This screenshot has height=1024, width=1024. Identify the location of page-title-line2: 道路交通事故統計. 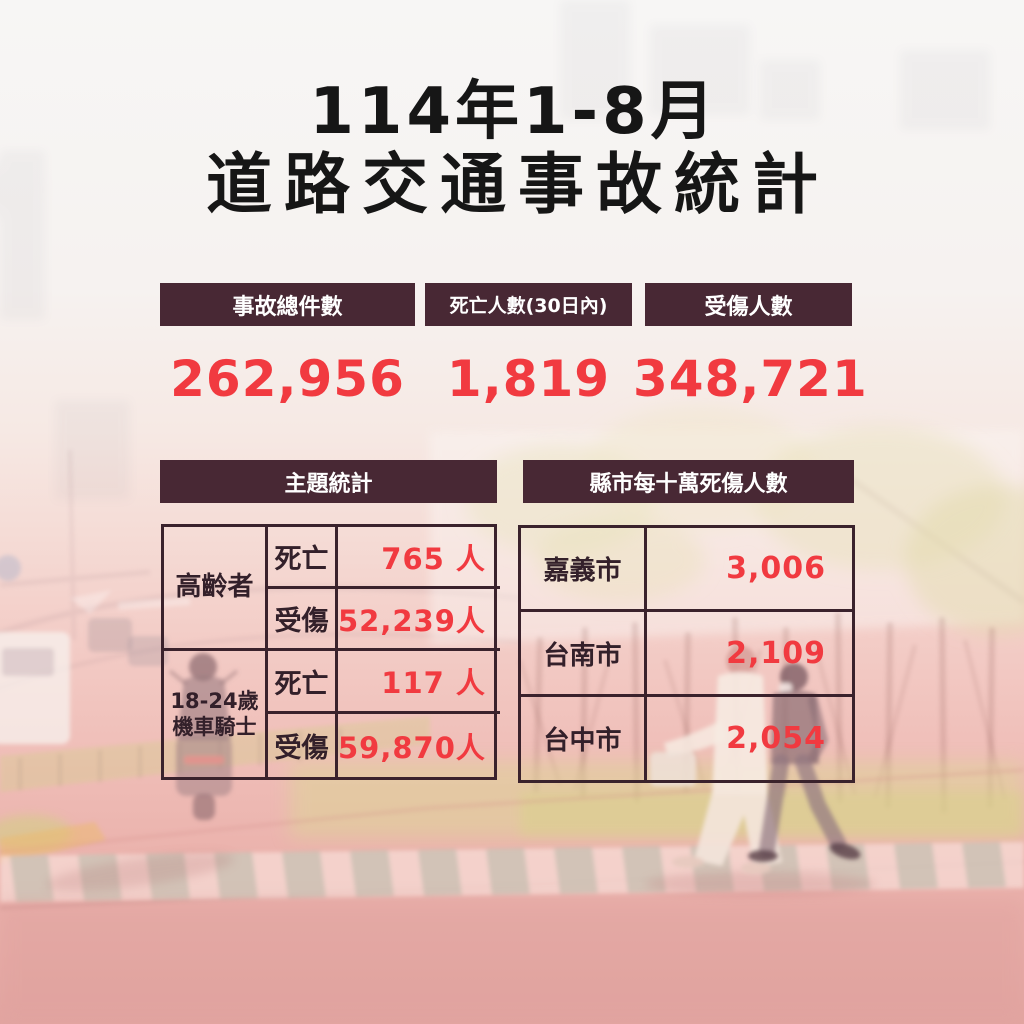
(518, 184).